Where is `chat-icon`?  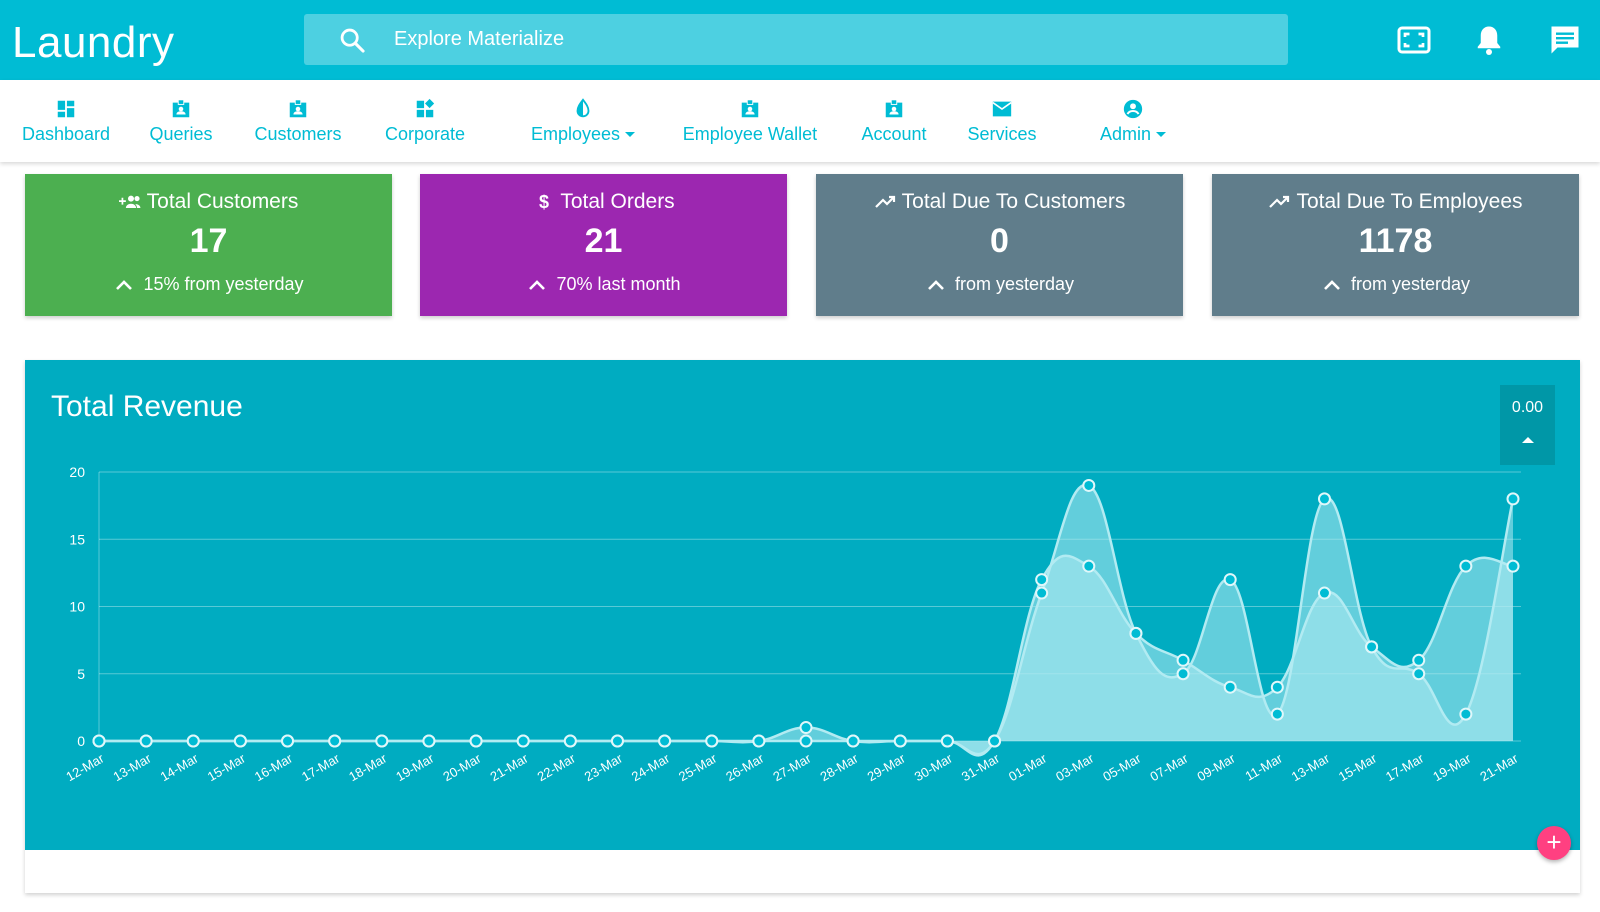 chat-icon is located at coordinates (1565, 40).